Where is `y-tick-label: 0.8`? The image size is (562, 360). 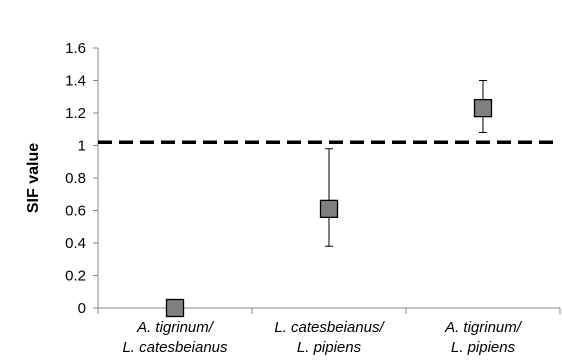 y-tick-label: 0.8 is located at coordinates (75, 178).